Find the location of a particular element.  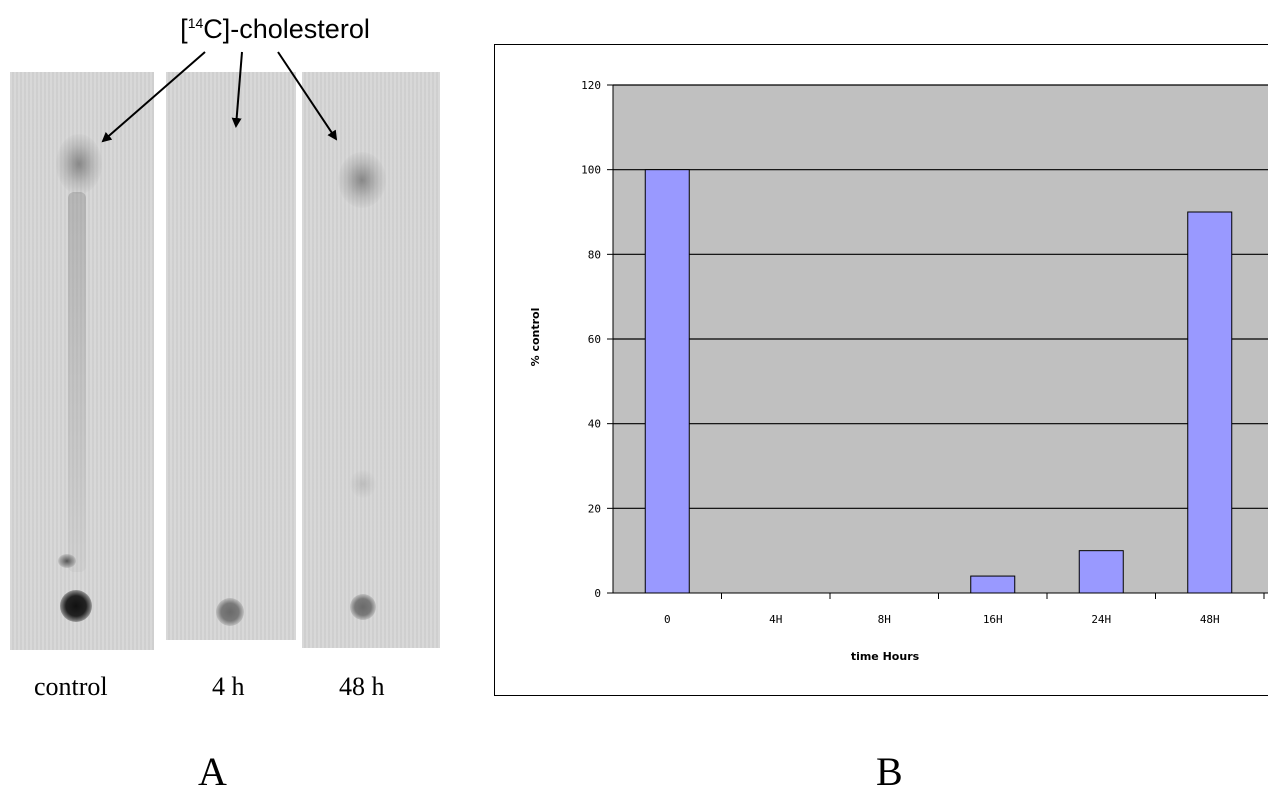

x-tick-label: 0 is located at coordinates (667, 619).